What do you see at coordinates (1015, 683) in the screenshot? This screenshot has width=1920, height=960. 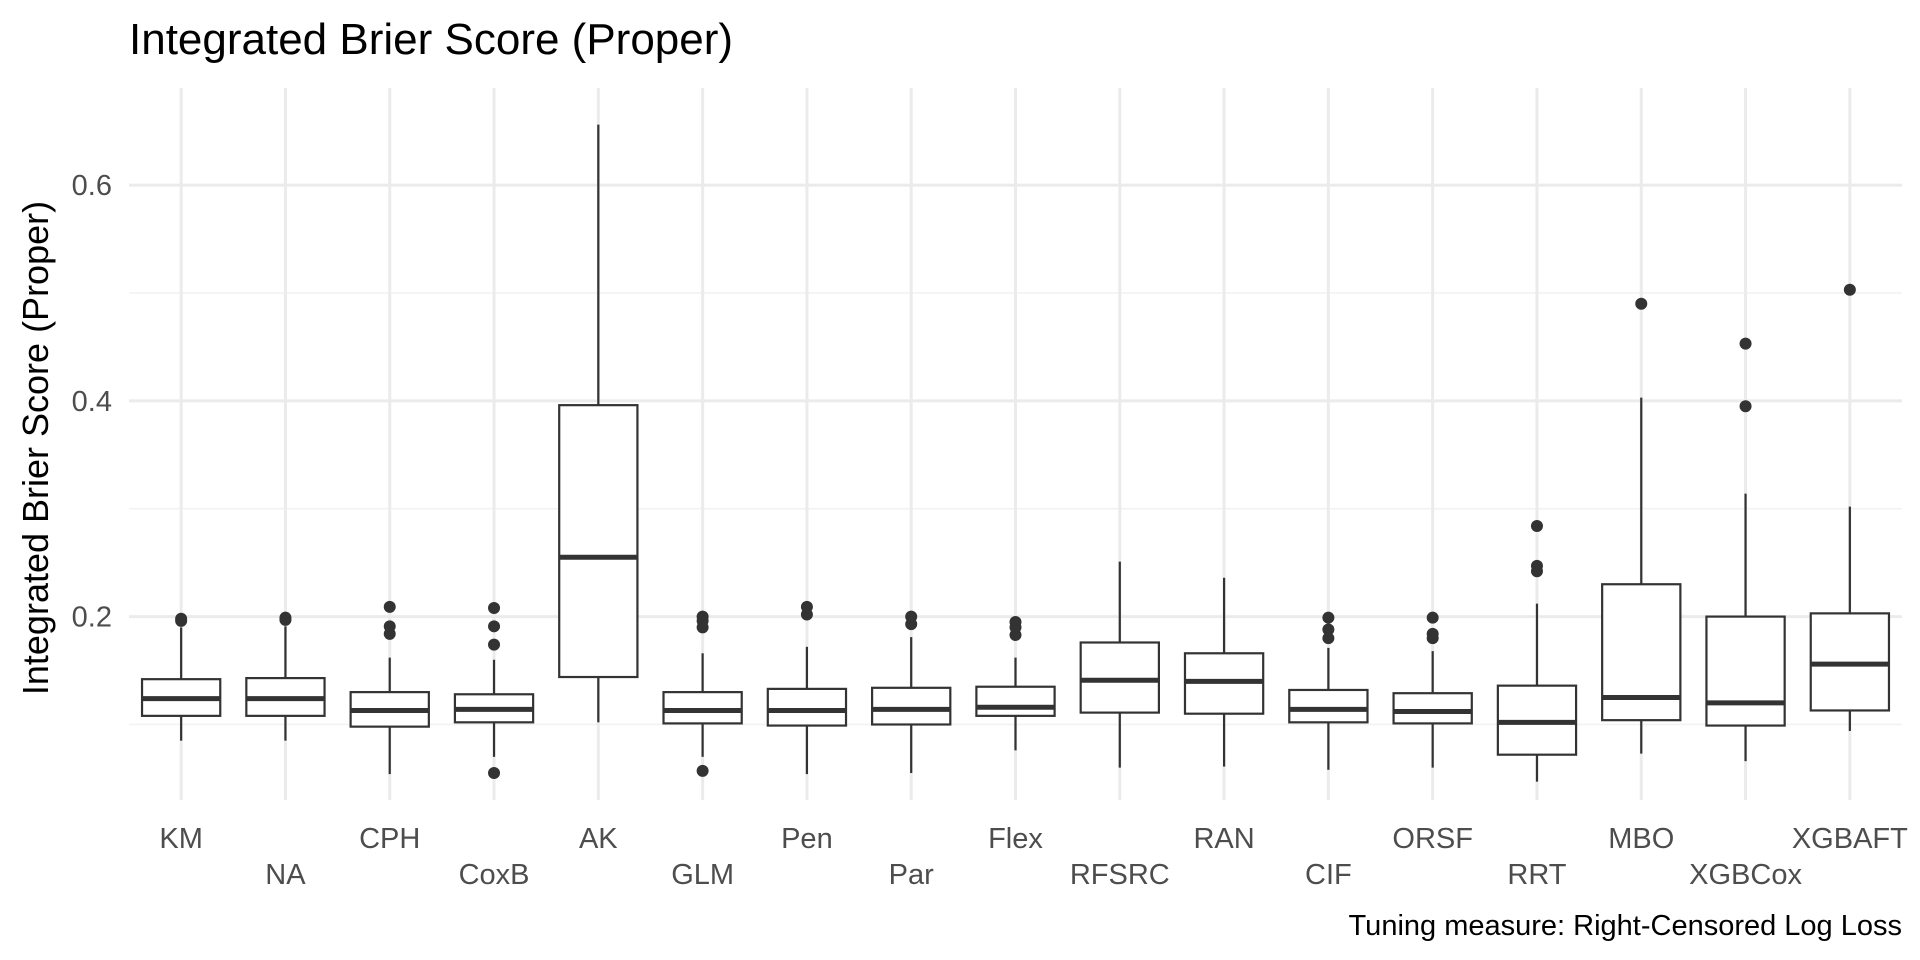 I see `box-flex` at bounding box center [1015, 683].